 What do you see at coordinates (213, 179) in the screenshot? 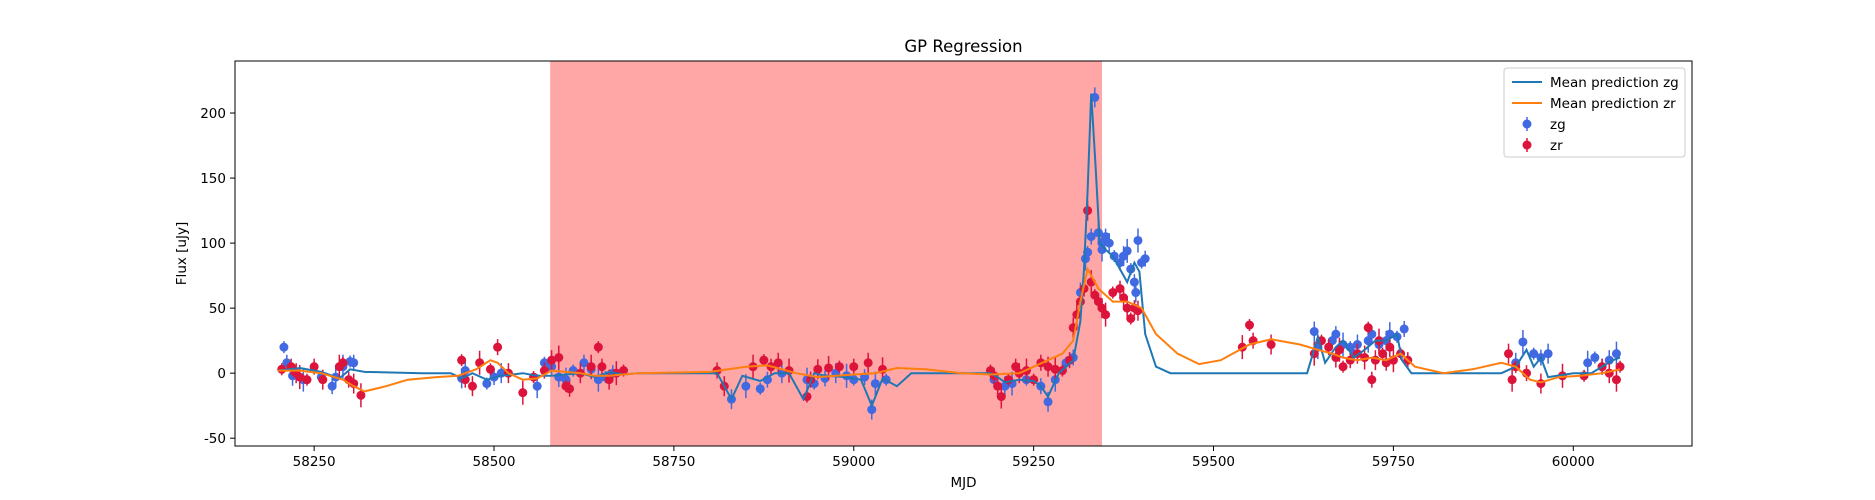
I see `y-tick-label: 150` at bounding box center [213, 179].